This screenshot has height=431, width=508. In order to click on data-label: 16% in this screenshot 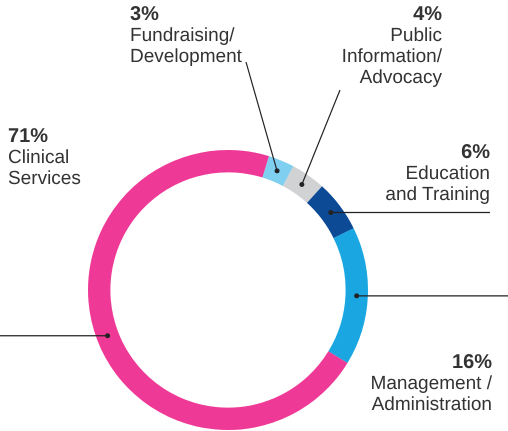, I will do `click(472, 362)`.